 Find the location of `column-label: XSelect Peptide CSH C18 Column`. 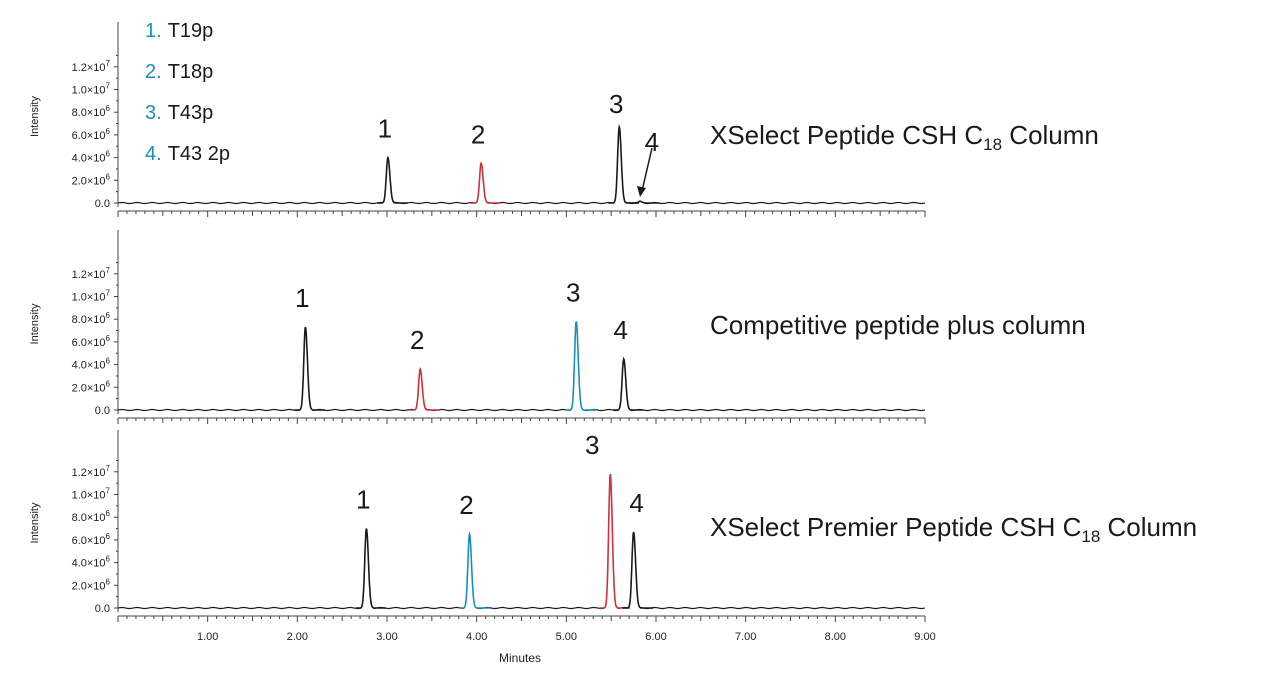

column-label: XSelect Peptide CSH C18 Column is located at coordinates (904, 137).